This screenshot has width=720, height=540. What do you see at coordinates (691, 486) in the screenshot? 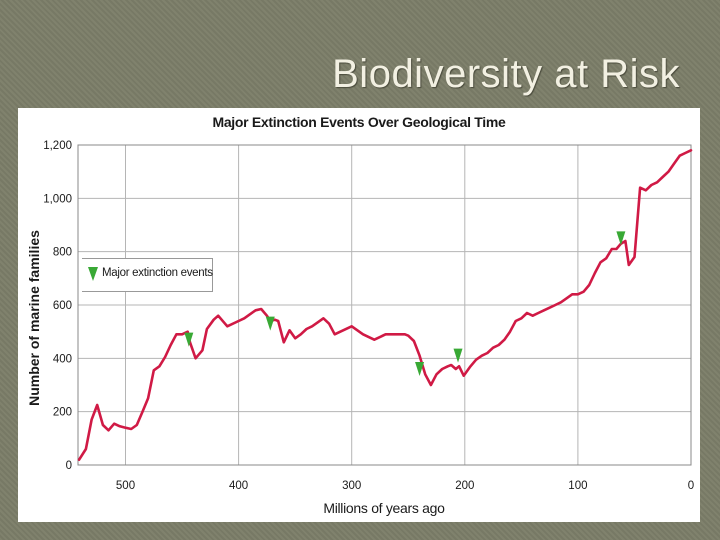
I see `x-tick-label: 0` at bounding box center [691, 486].